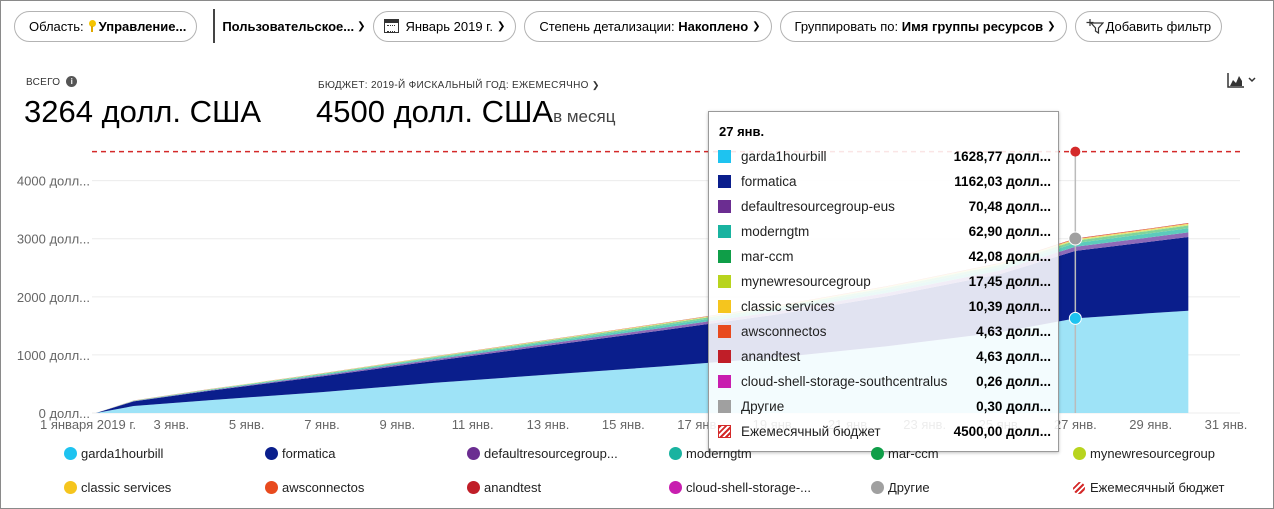 This screenshot has height=509, width=1274. Describe the element at coordinates (293, 26) in the screenshot. I see `view-picker: Пользовательское... ❯` at that location.